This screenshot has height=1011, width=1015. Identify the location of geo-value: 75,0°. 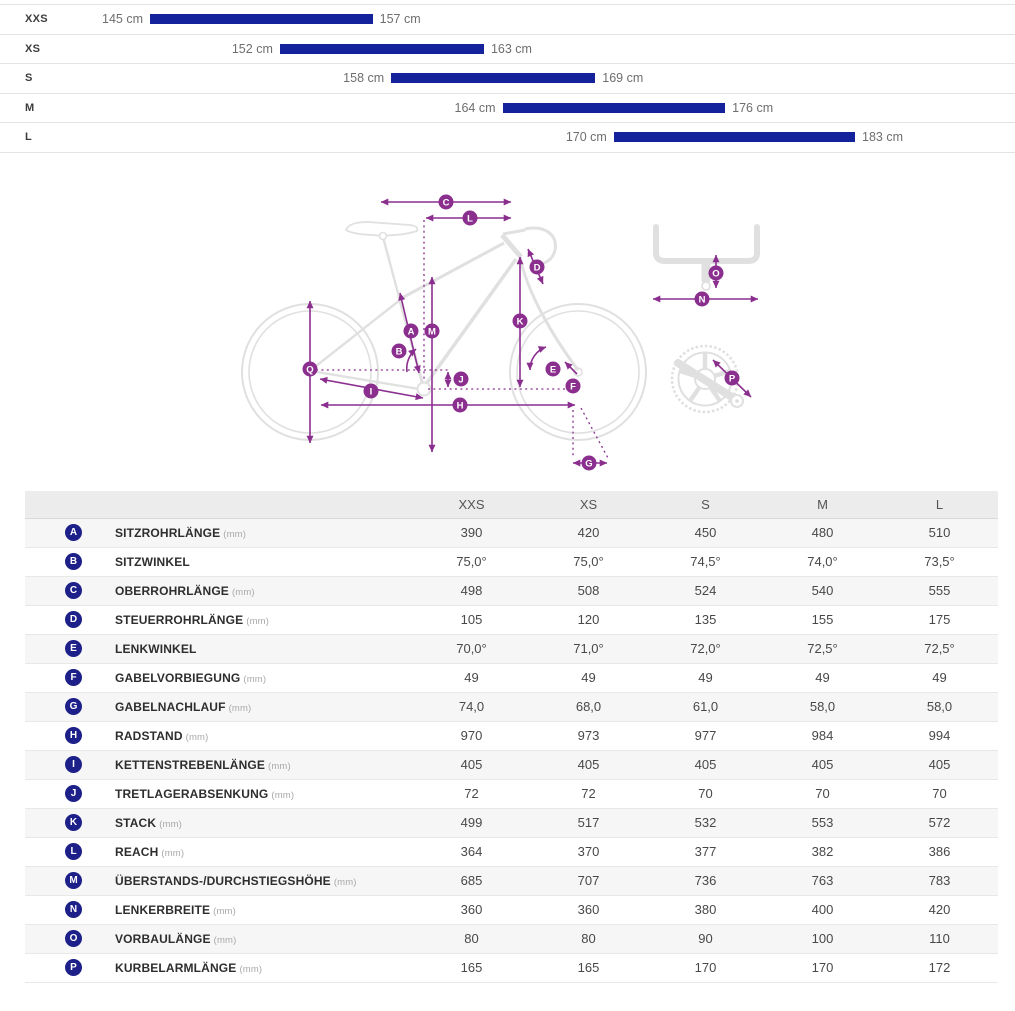
(588, 561).